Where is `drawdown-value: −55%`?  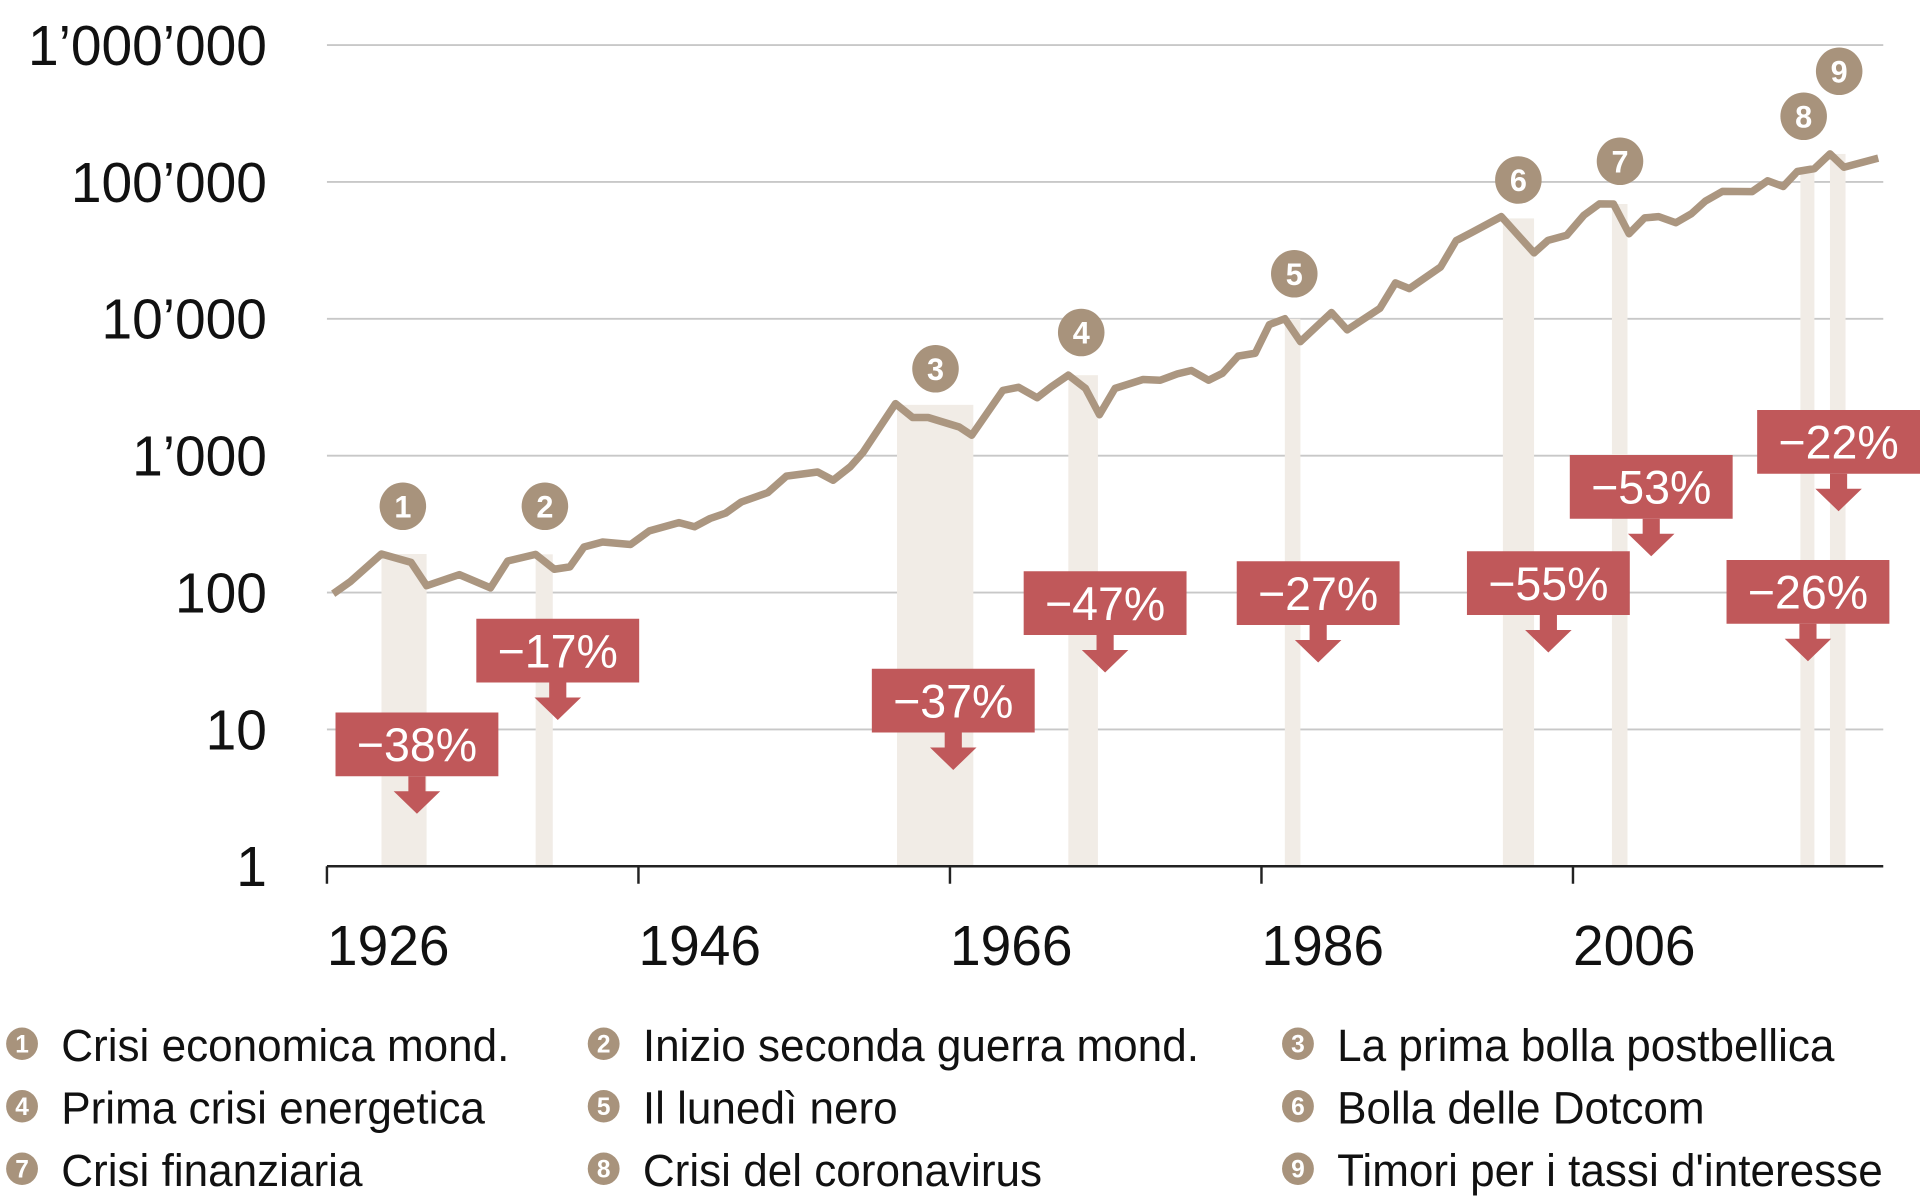 drawdown-value: −55% is located at coordinates (1548, 584).